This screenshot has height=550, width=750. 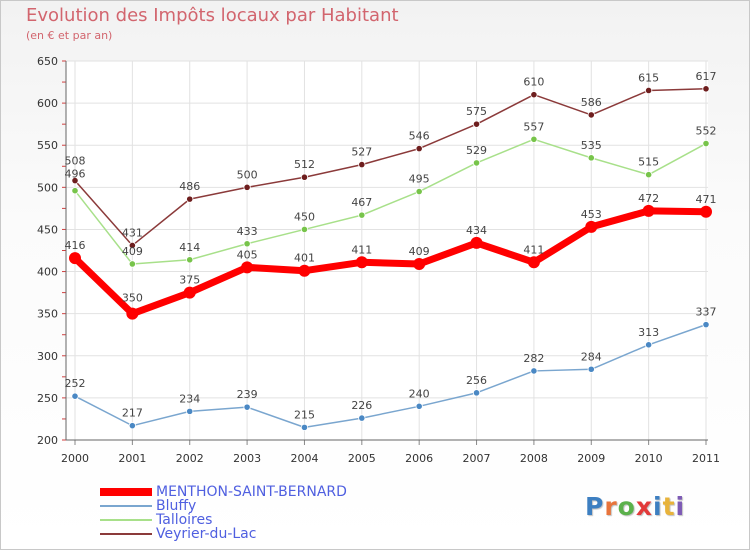 I want to click on x-tick-label: 2005, so click(x=362, y=458).